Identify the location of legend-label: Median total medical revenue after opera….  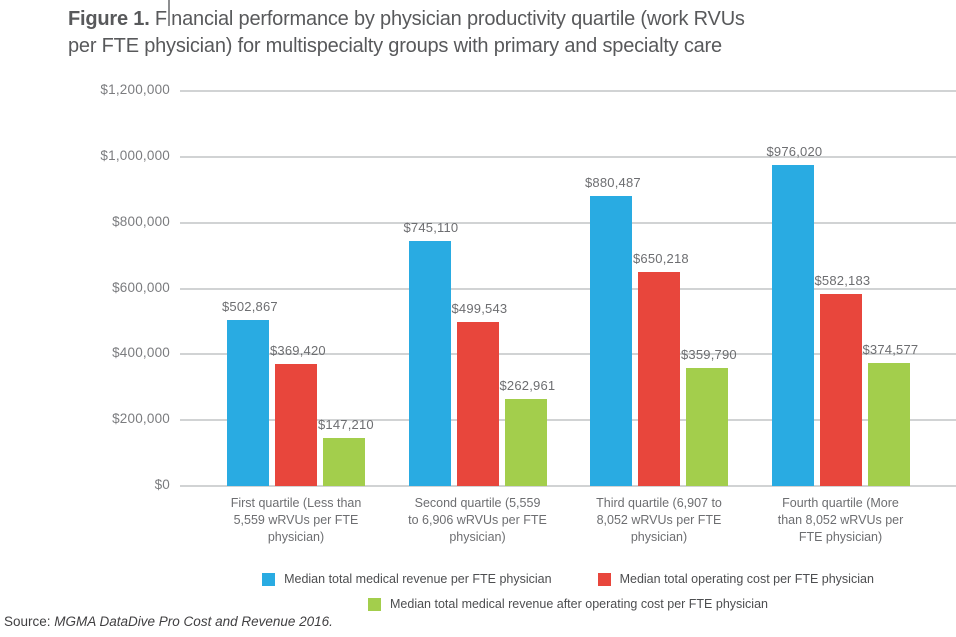
(579, 604).